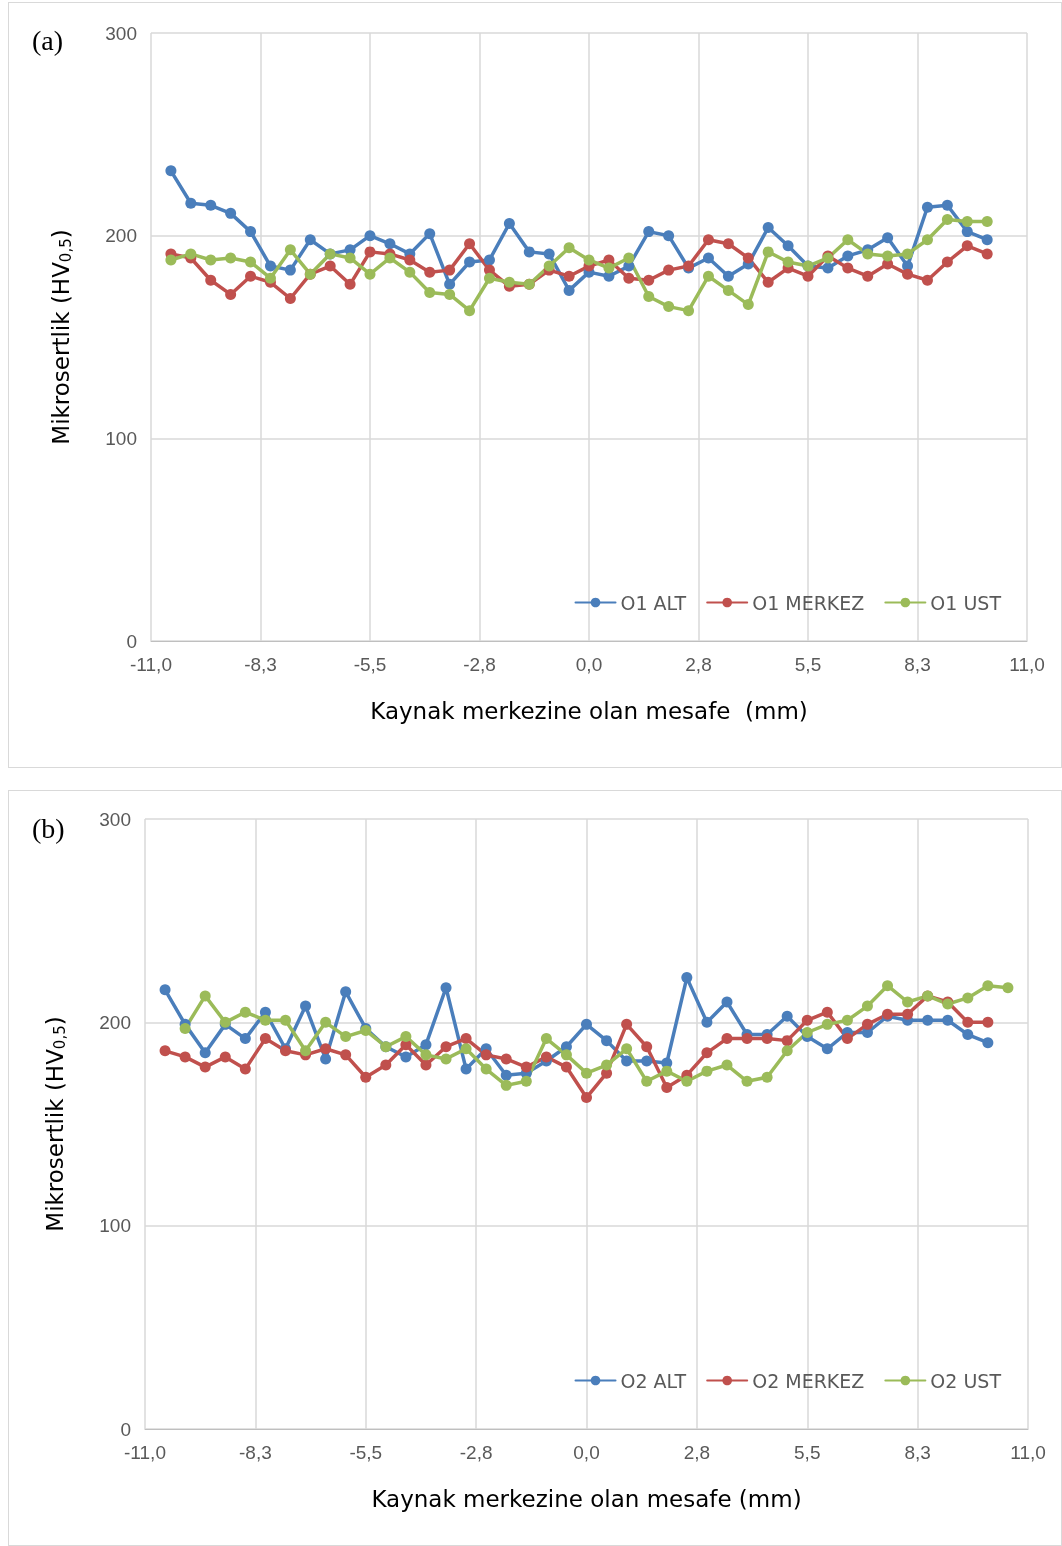  Describe the element at coordinates (966, 602) in the screenshot. I see `legend-label: O1 UST` at that location.